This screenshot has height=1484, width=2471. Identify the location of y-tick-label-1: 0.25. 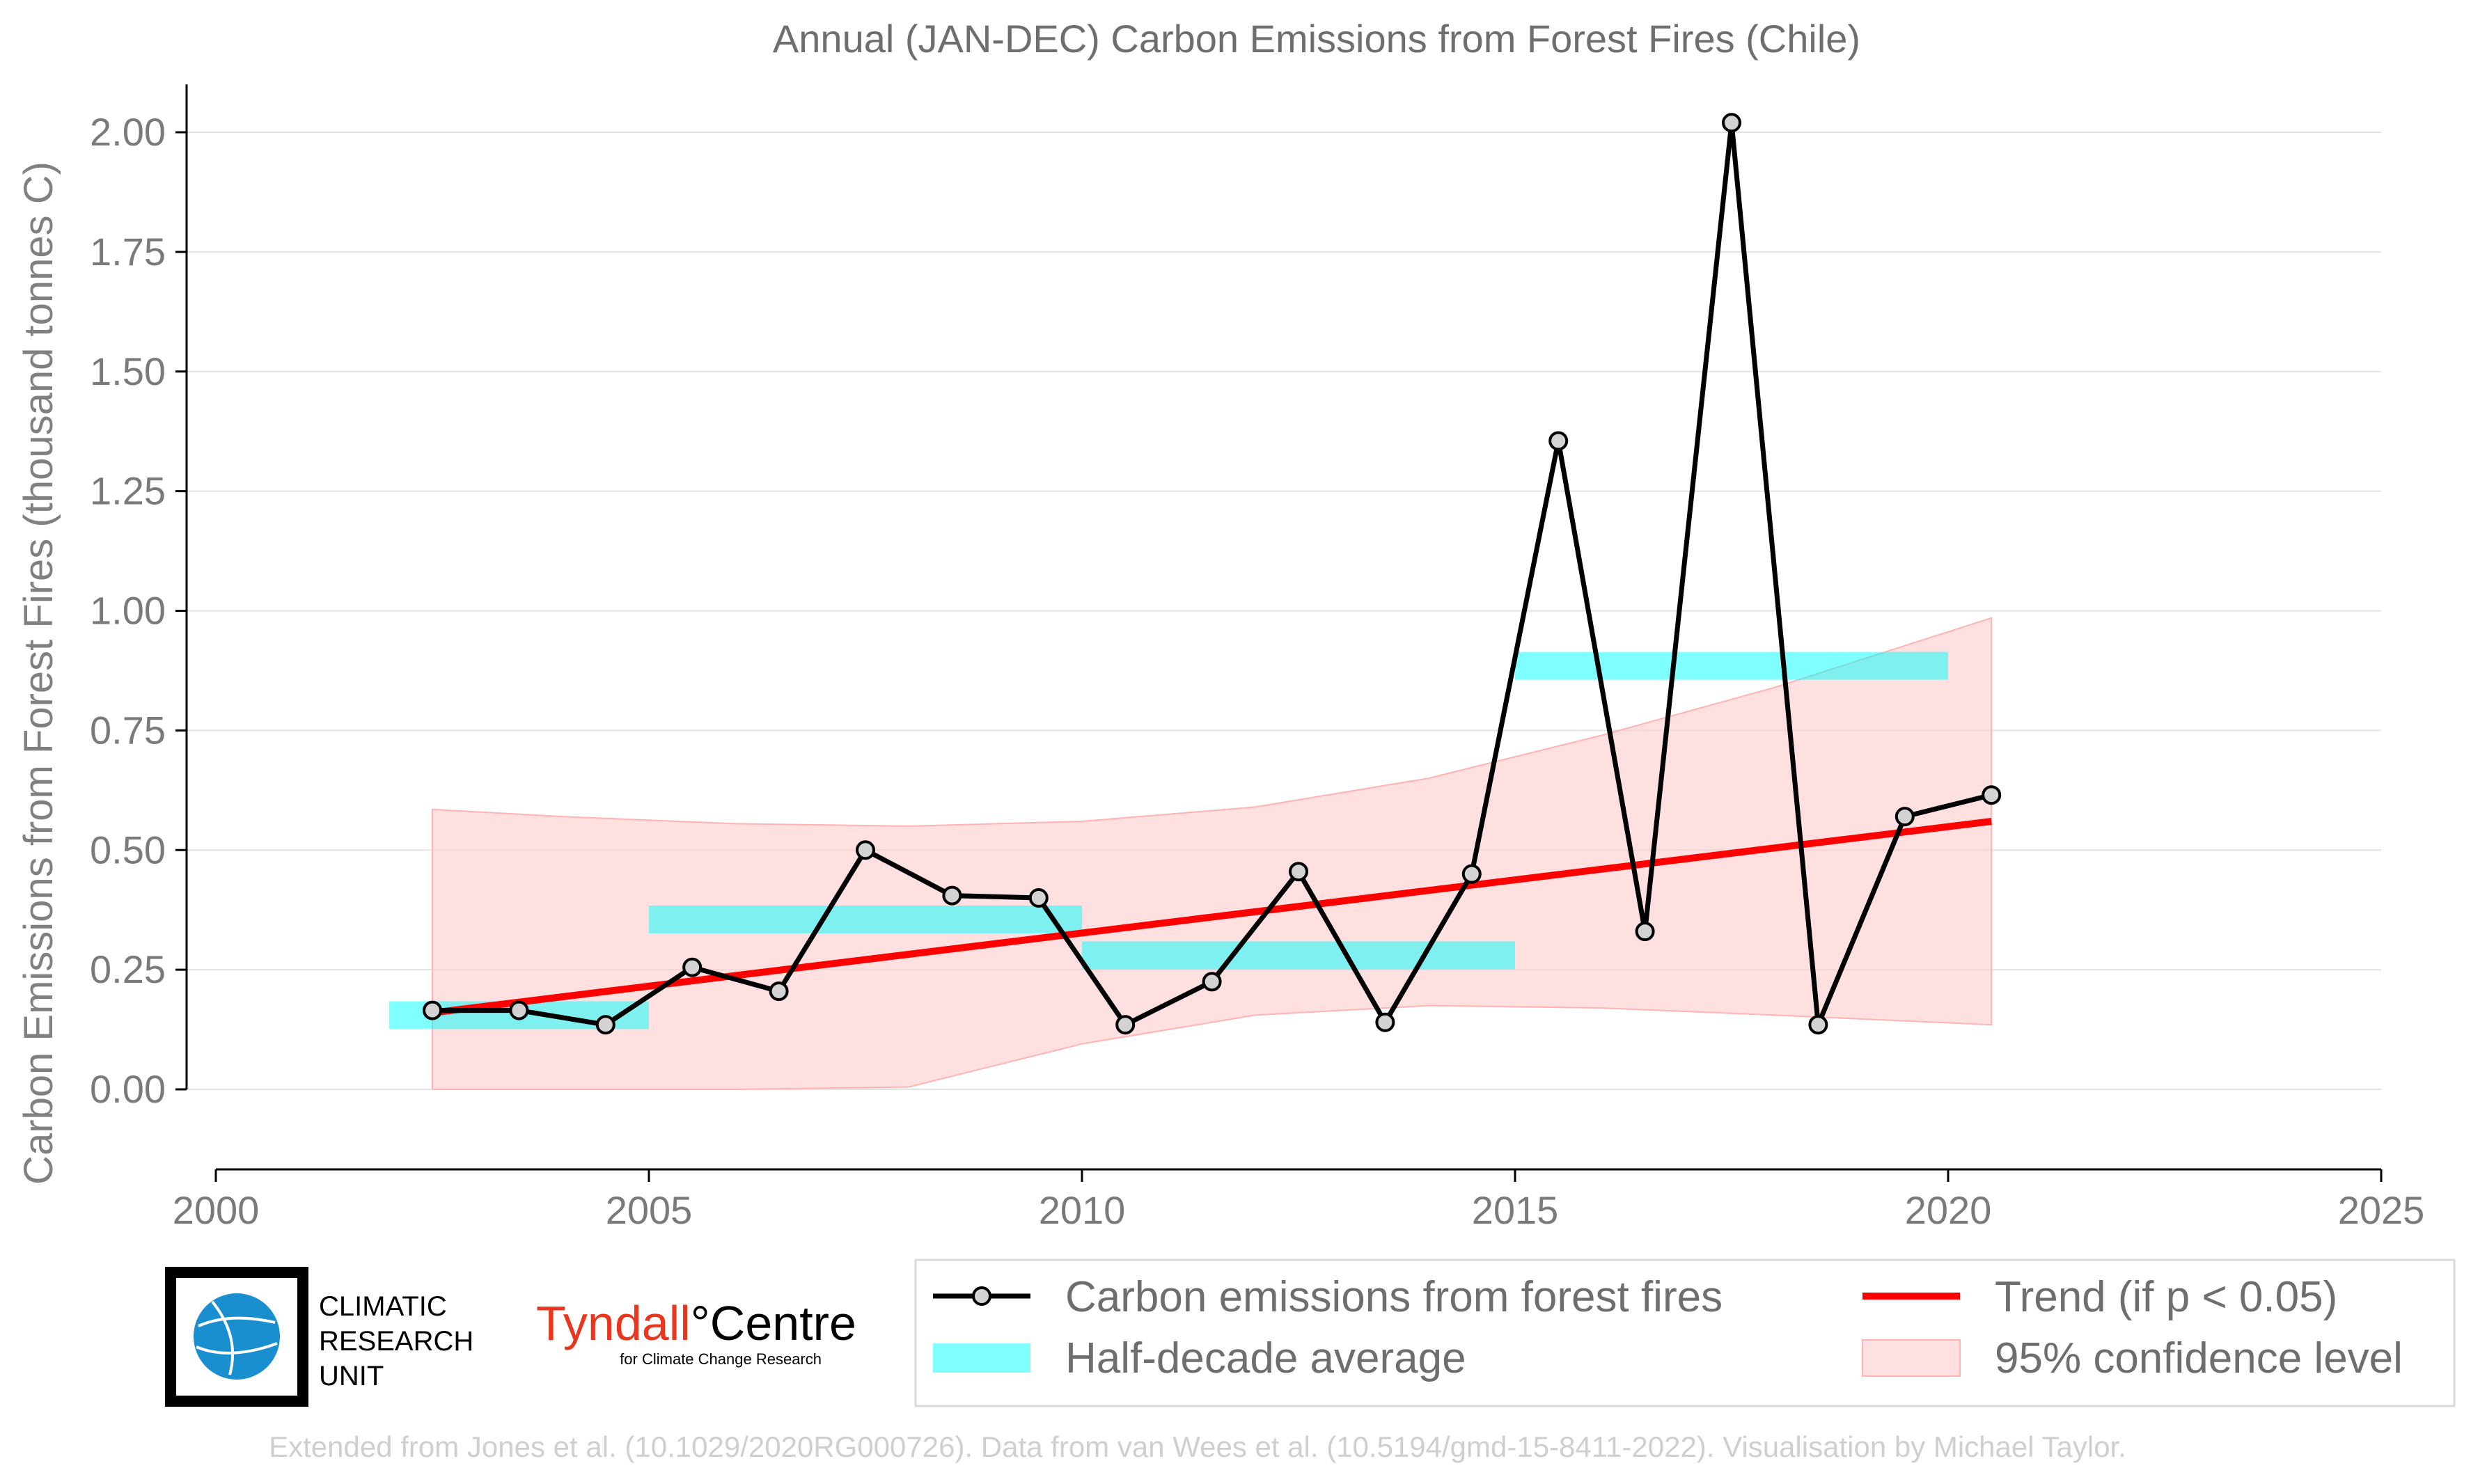
(128, 969).